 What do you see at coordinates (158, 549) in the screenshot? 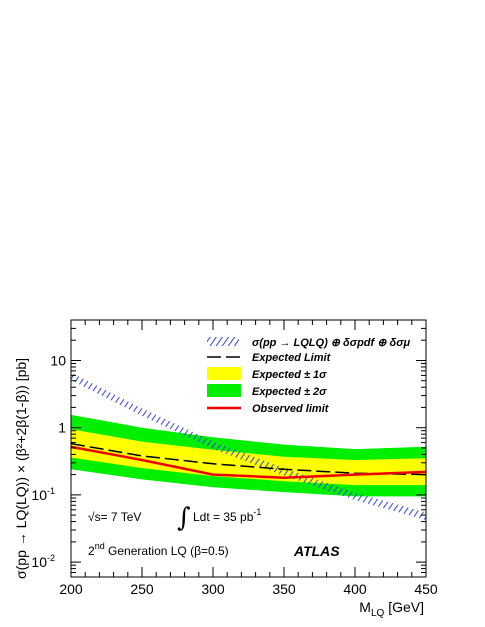
I see `generation-label: 2nd Generation LQ (β=0.5)` at bounding box center [158, 549].